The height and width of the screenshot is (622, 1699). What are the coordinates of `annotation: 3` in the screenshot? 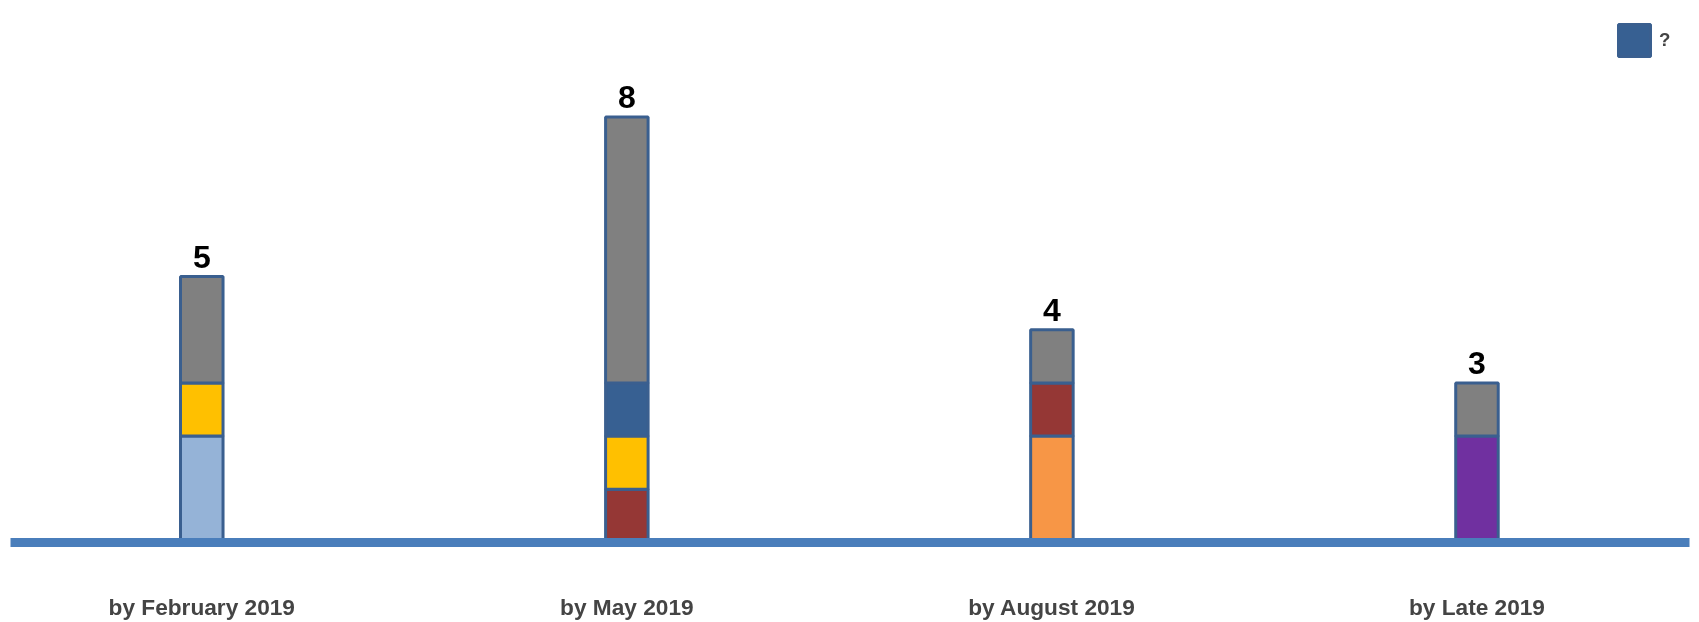 It's located at (1477, 363).